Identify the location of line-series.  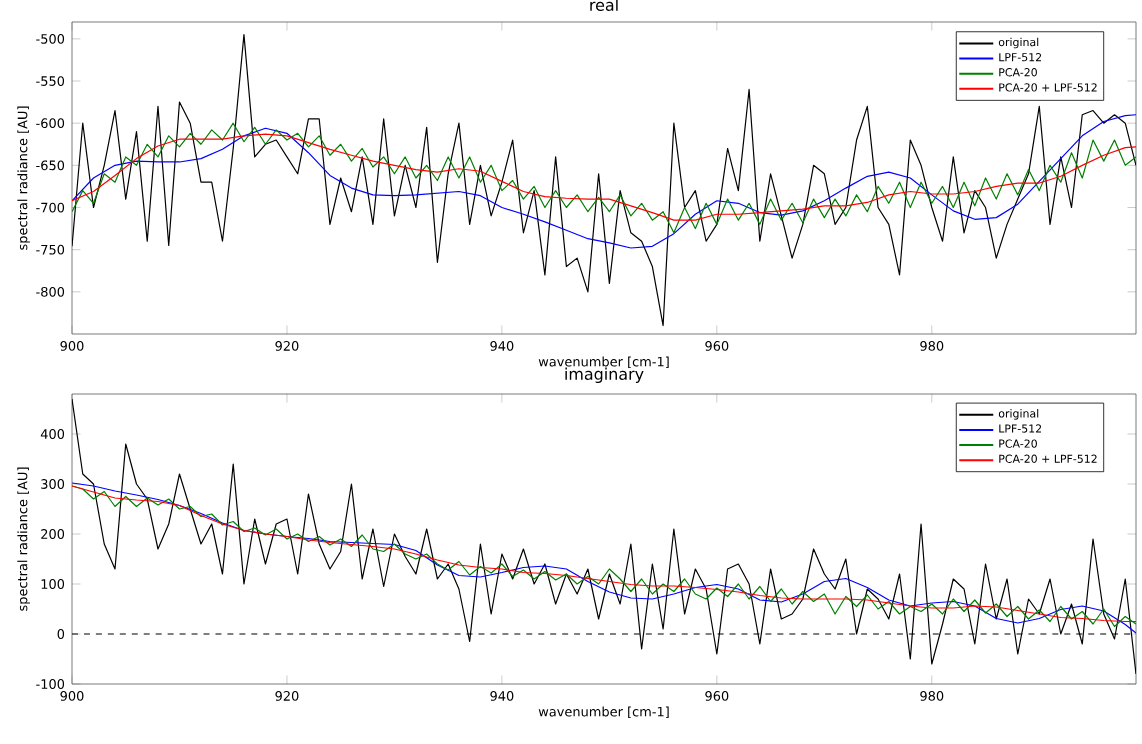
(604, 178).